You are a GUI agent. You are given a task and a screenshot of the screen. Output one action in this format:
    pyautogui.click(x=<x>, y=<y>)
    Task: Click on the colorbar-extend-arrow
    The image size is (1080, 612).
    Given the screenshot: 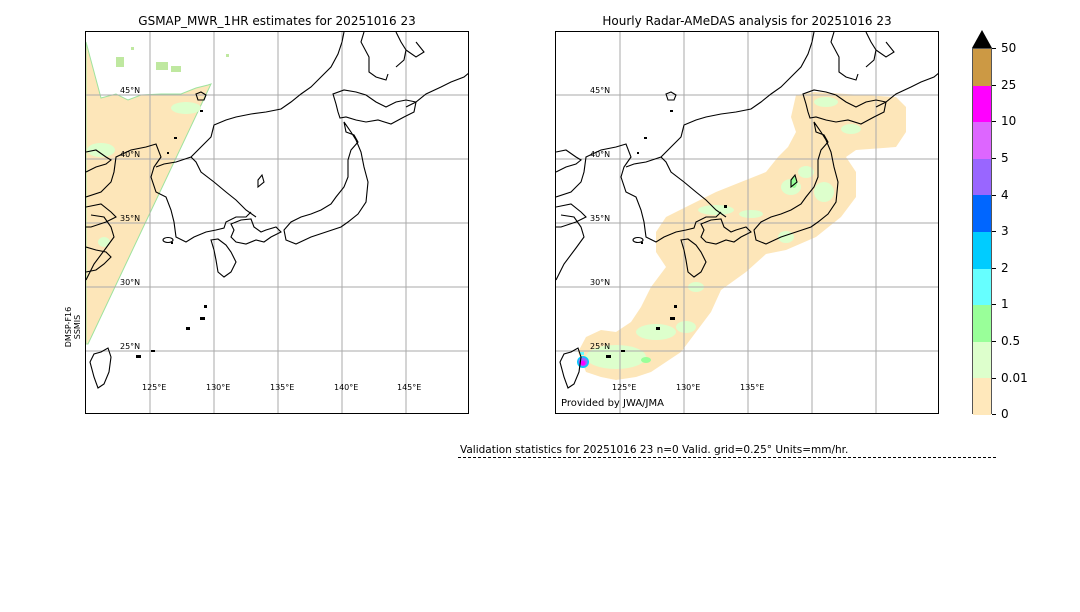 What is the action you would take?
    pyautogui.click(x=982, y=39)
    